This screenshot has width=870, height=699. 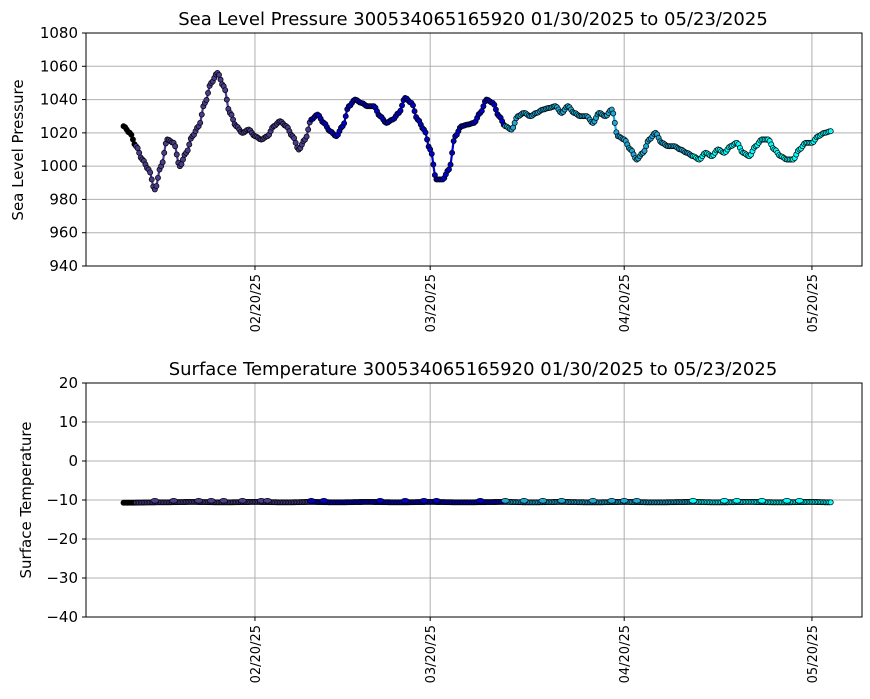 I want to click on y-tick-label: 940, so click(x=63, y=266).